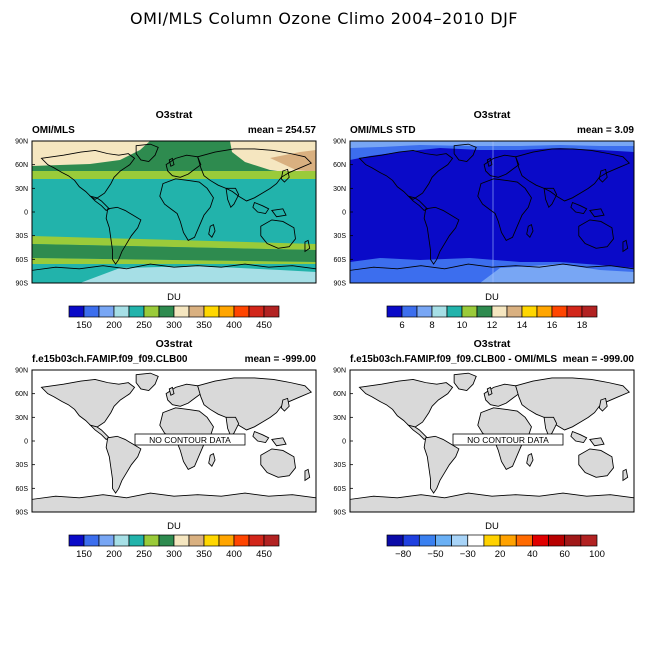 Image resolution: width=648 pixels, height=648 pixels. What do you see at coordinates (492, 325) in the screenshot?
I see `colorbar-label: 12` at bounding box center [492, 325].